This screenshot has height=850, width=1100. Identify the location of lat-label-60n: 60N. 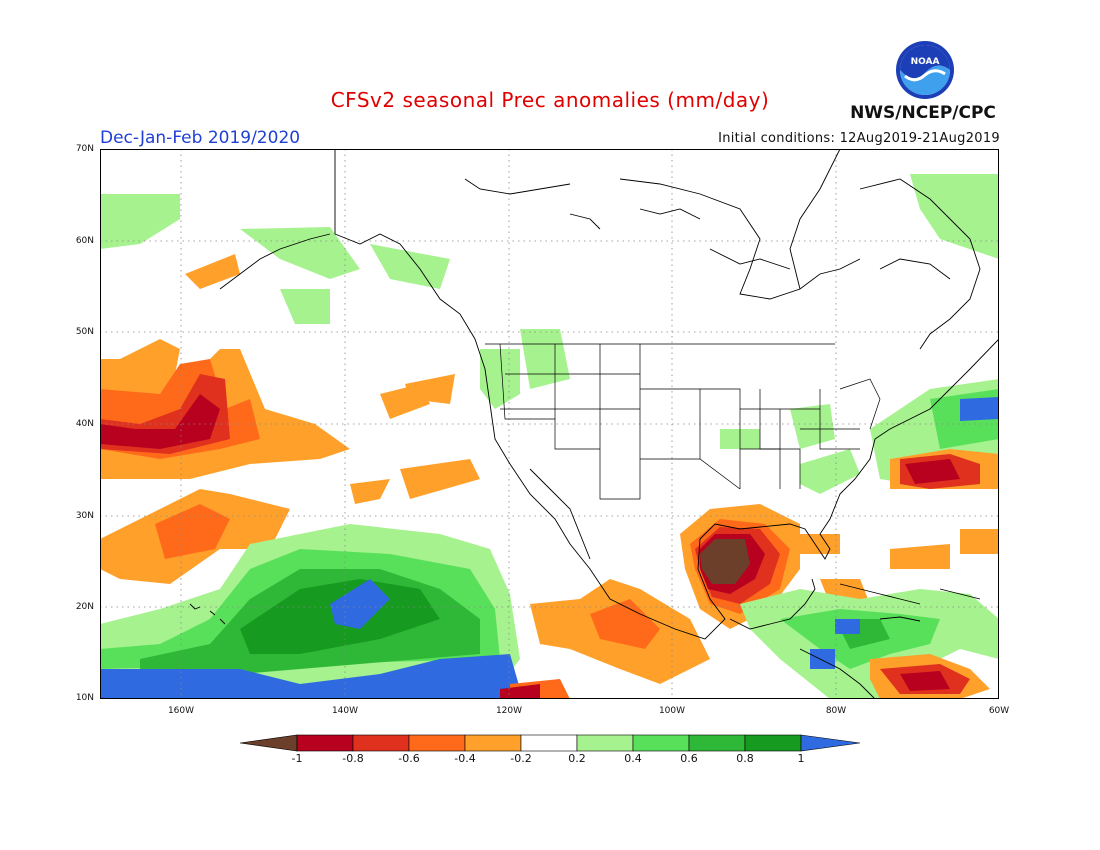
(84, 241).